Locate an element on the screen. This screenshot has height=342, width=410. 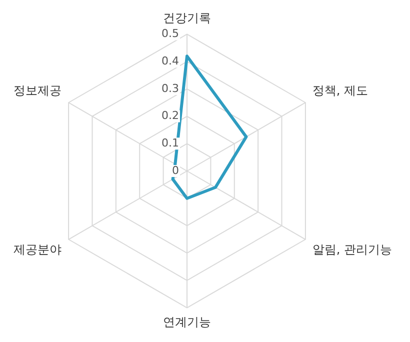
y-tick-label: 0.4 is located at coordinates (170, 61).